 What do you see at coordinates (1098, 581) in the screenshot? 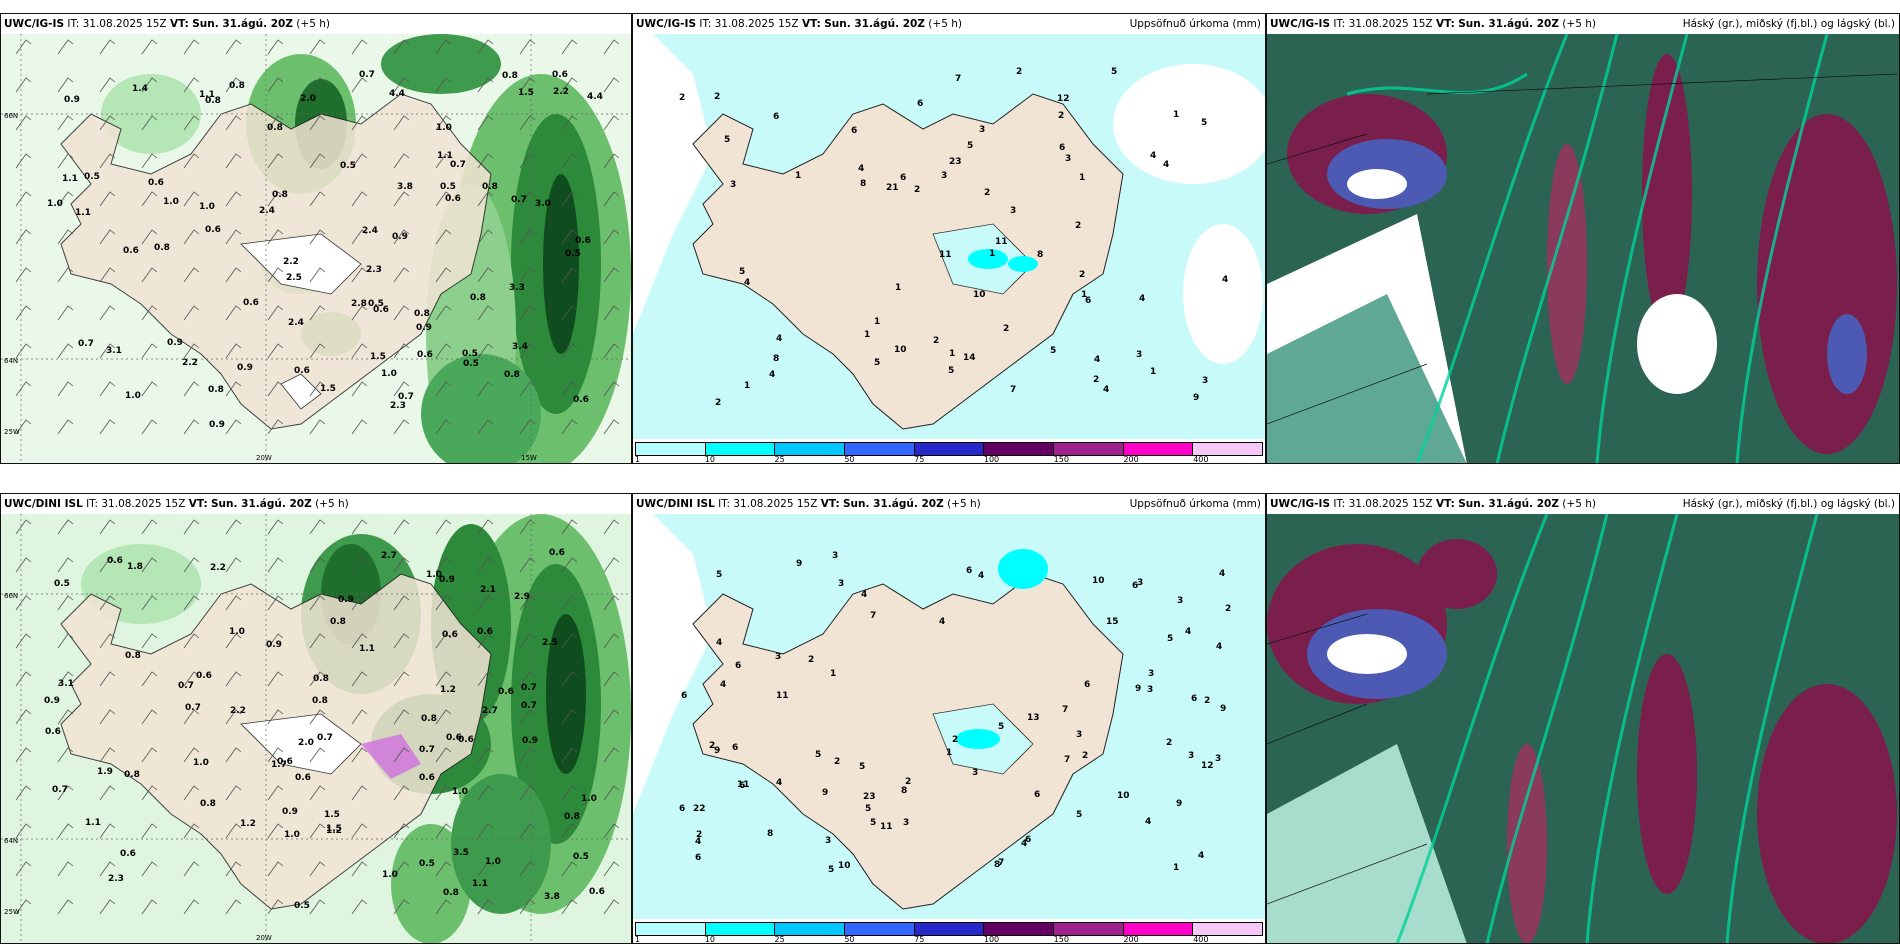
I see `precip-label: 10` at bounding box center [1098, 581].